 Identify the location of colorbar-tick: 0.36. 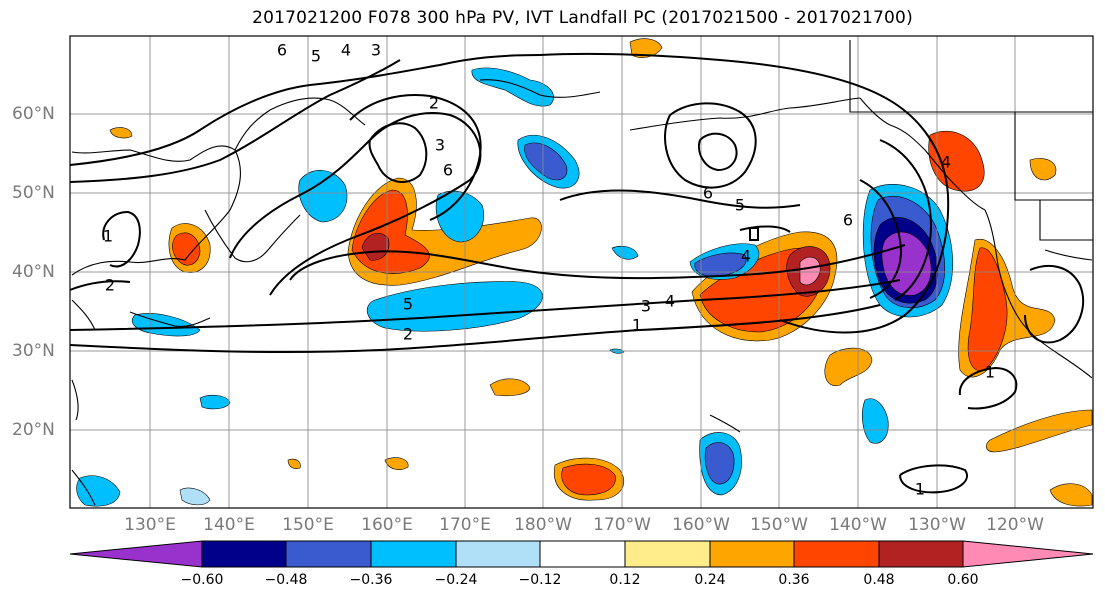
(794, 580).